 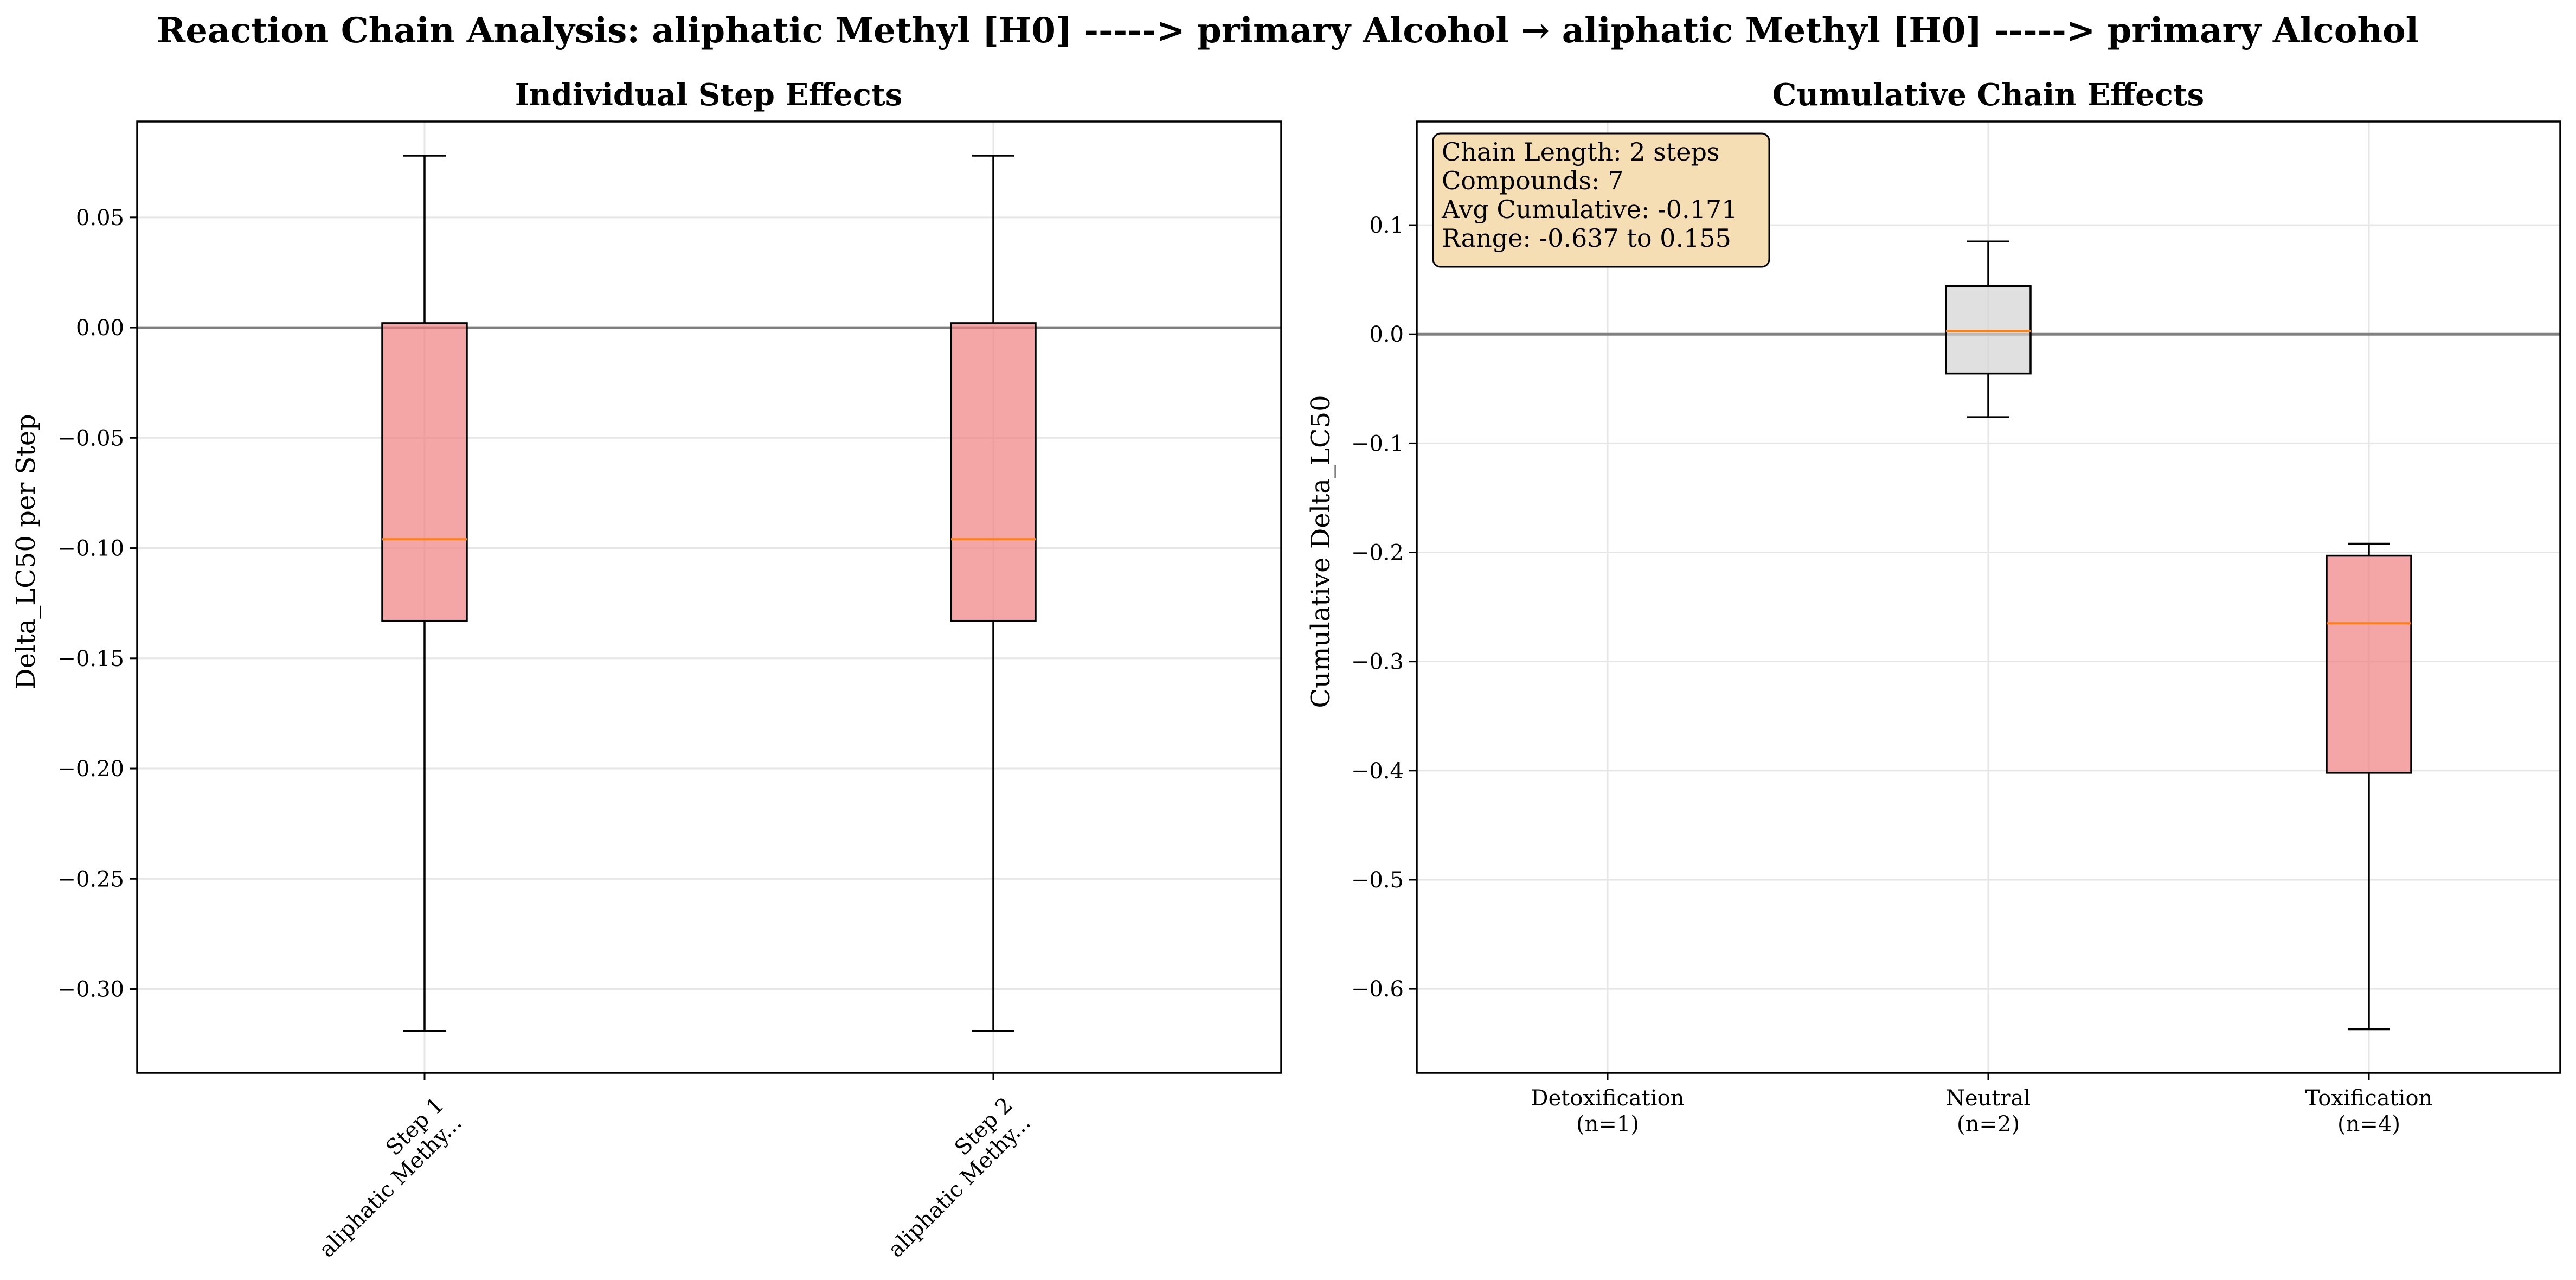 I want to click on x-tick-label: Neutral (n=2), so click(x=1988, y=1111).